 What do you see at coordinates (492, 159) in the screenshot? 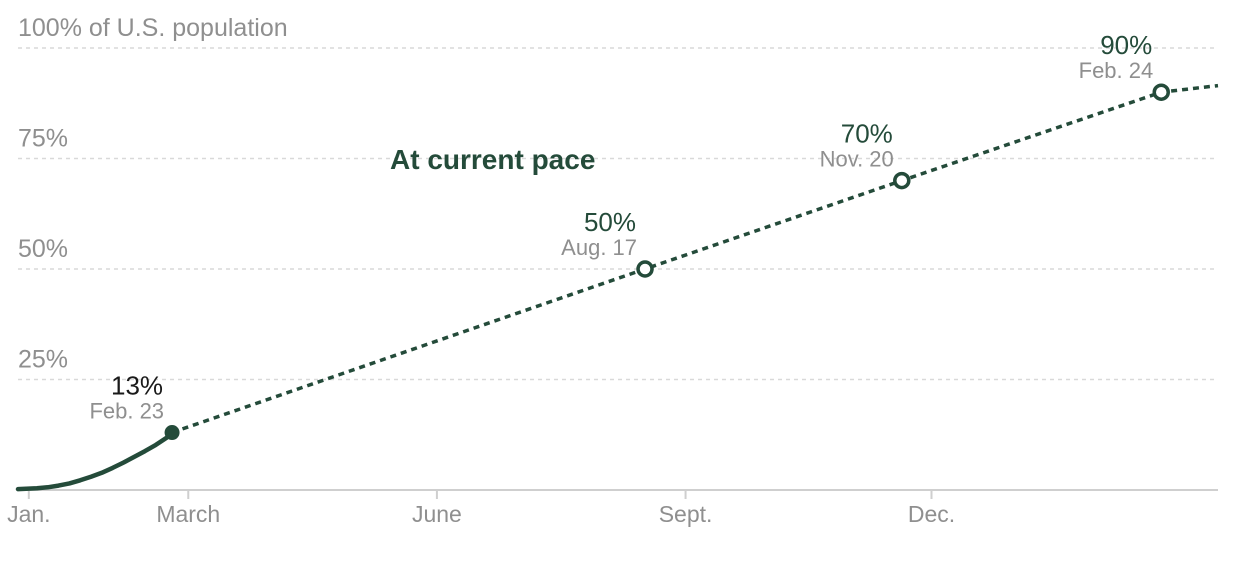
I see `at-current-pace-annotation: At current pace` at bounding box center [492, 159].